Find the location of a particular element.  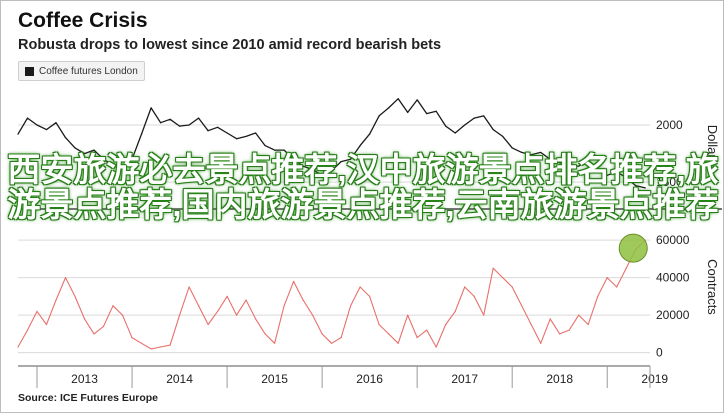

y-tick-label: 1500 is located at coordinates (669, 182).